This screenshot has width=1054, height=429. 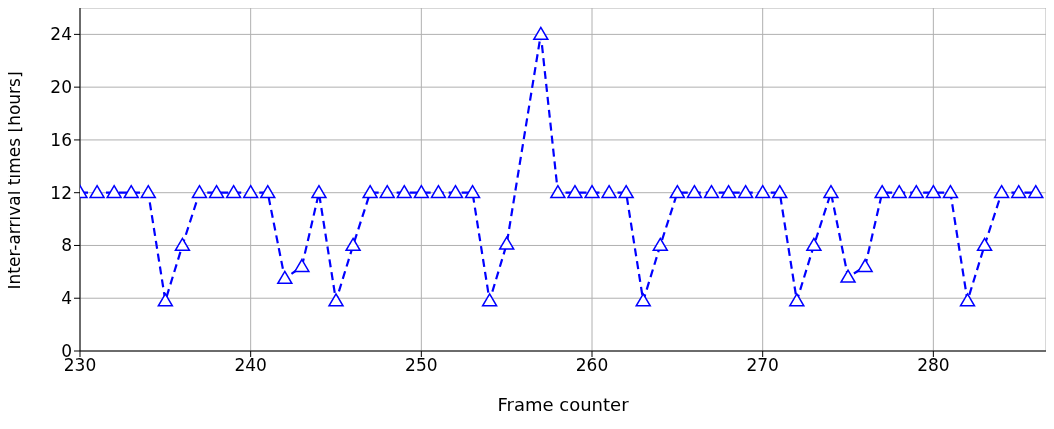 What do you see at coordinates (66, 298) in the screenshot?
I see `y-tick-label: 4` at bounding box center [66, 298].